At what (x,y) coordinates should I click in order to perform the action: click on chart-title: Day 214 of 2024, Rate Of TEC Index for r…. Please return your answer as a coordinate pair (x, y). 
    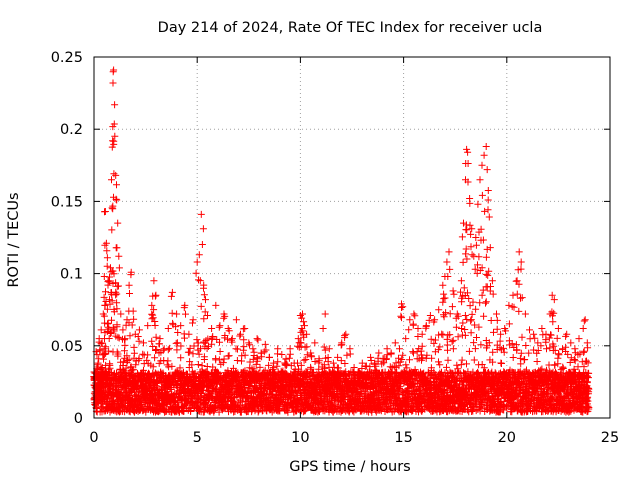
    Looking at the image, I should click on (350, 28).